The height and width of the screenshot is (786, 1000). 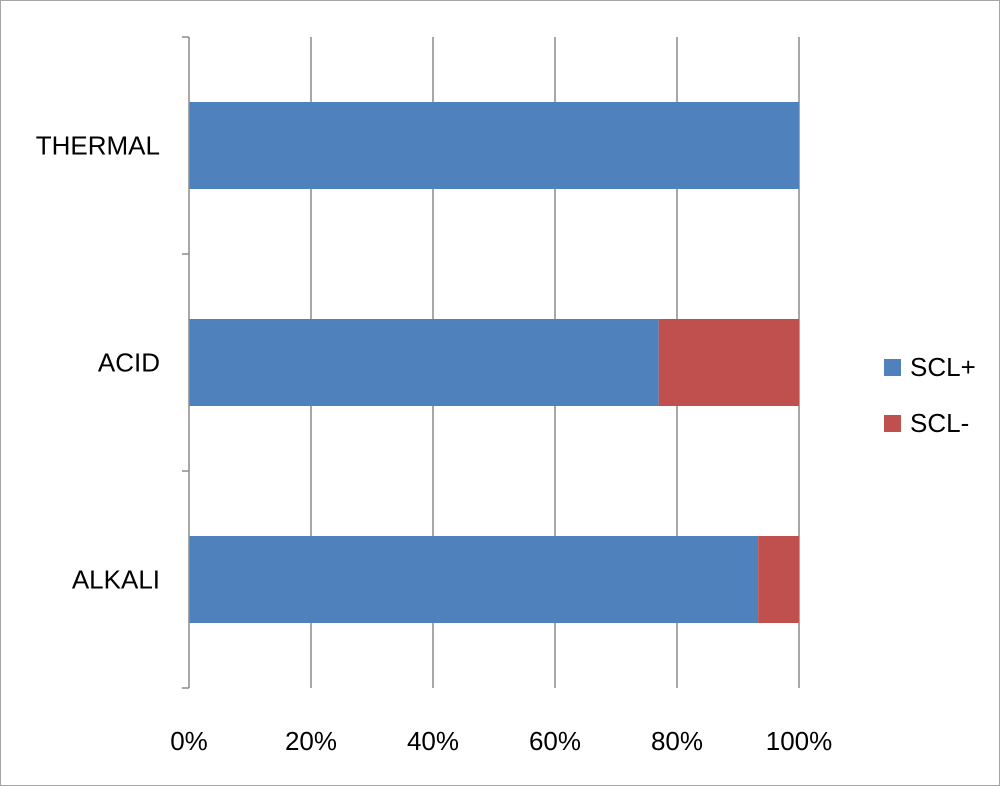 What do you see at coordinates (116, 580) in the screenshot?
I see `category-label: ALKALI` at bounding box center [116, 580].